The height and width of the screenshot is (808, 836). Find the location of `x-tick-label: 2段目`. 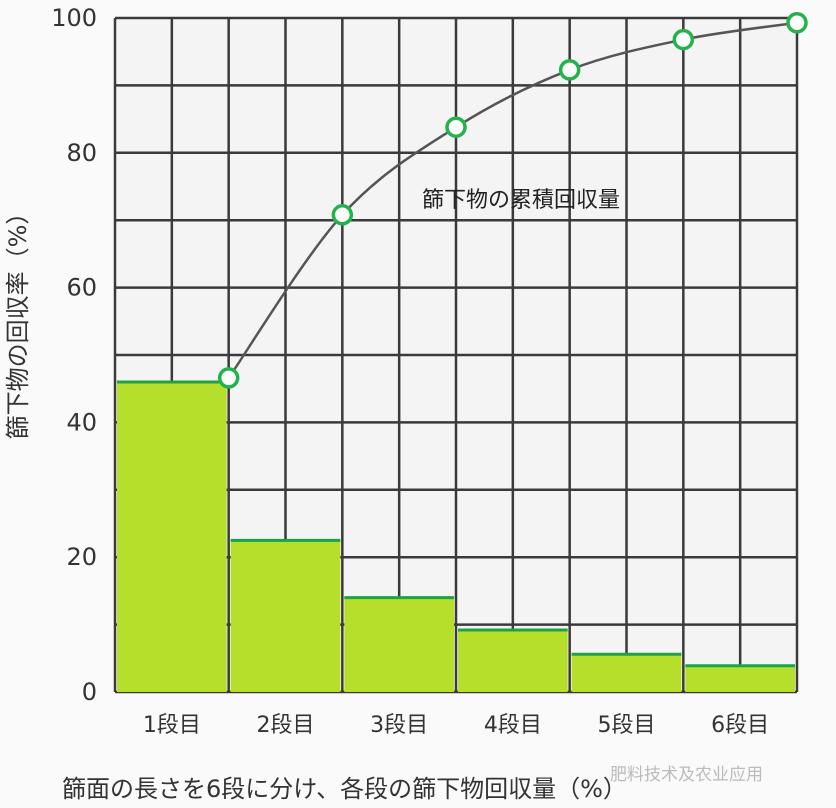

x-tick-label: 2段目 is located at coordinates (286, 725).